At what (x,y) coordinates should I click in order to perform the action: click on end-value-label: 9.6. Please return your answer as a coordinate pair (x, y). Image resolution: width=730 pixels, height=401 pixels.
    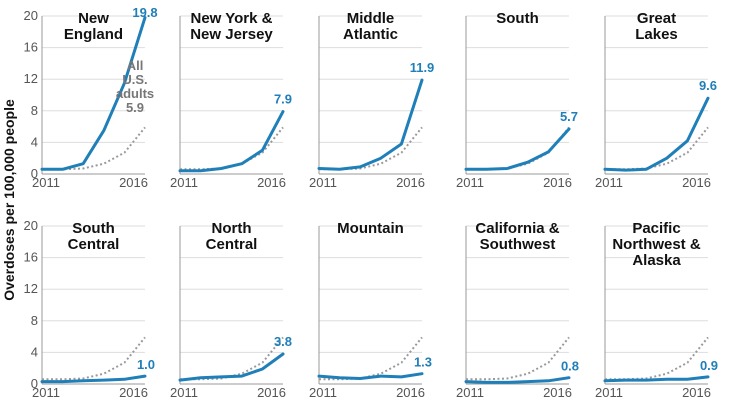
    Looking at the image, I should click on (708, 85).